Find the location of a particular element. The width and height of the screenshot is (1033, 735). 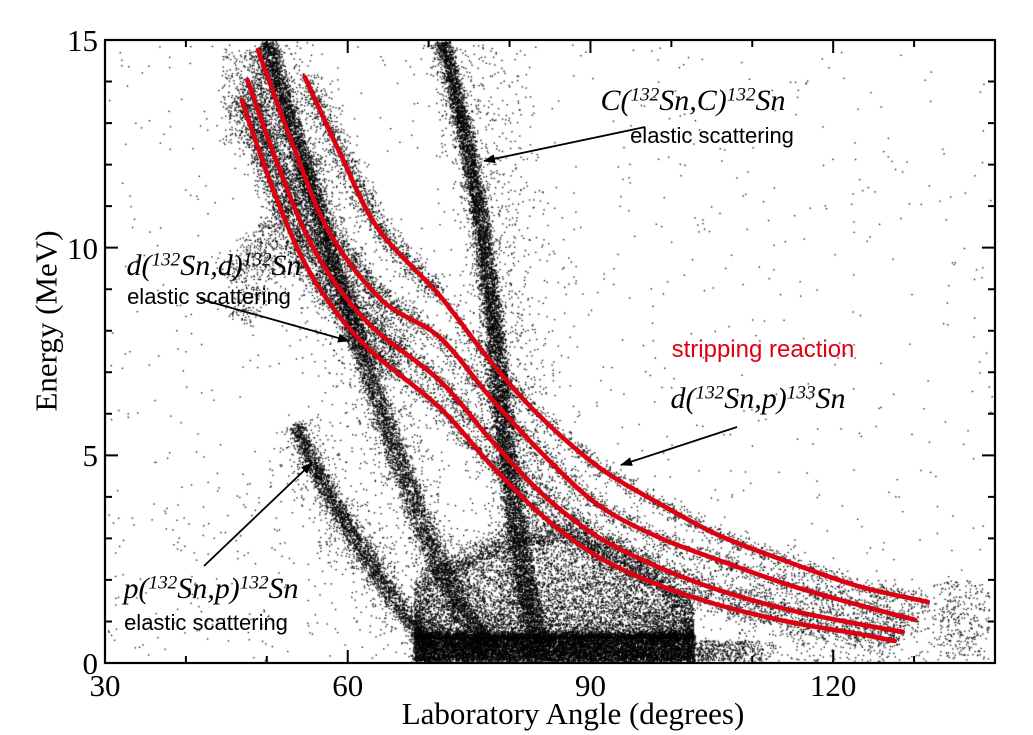

p-elastic-arrow is located at coordinates (258, 514).